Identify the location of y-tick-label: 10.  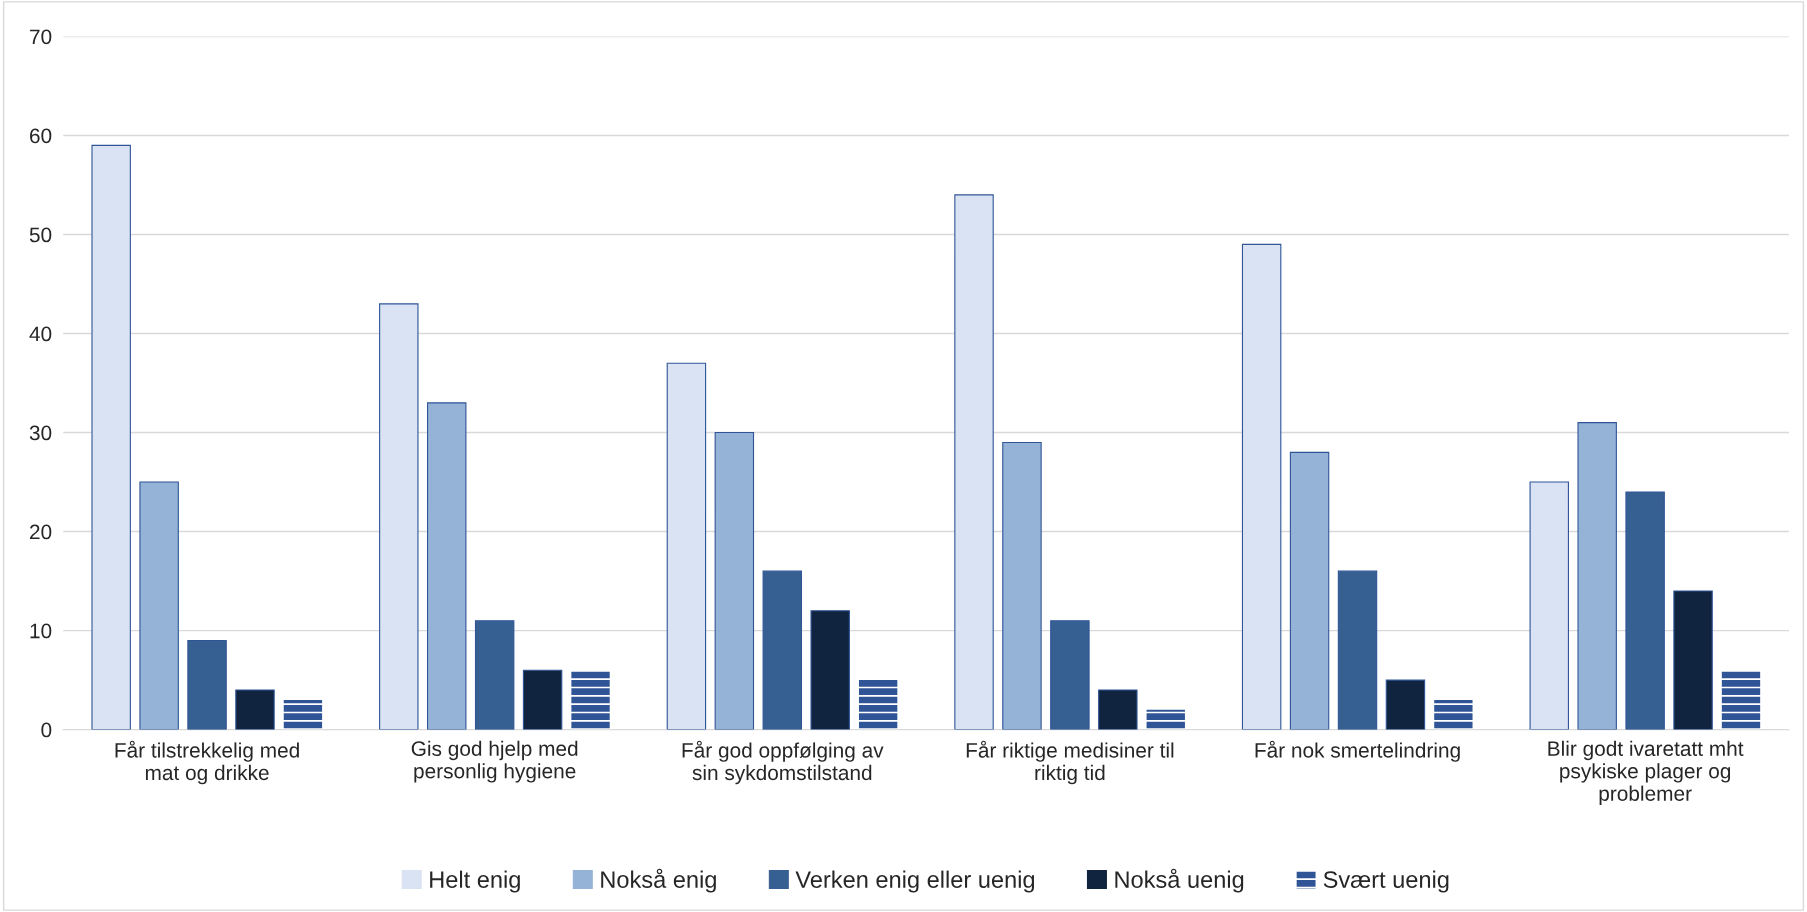
(41, 631).